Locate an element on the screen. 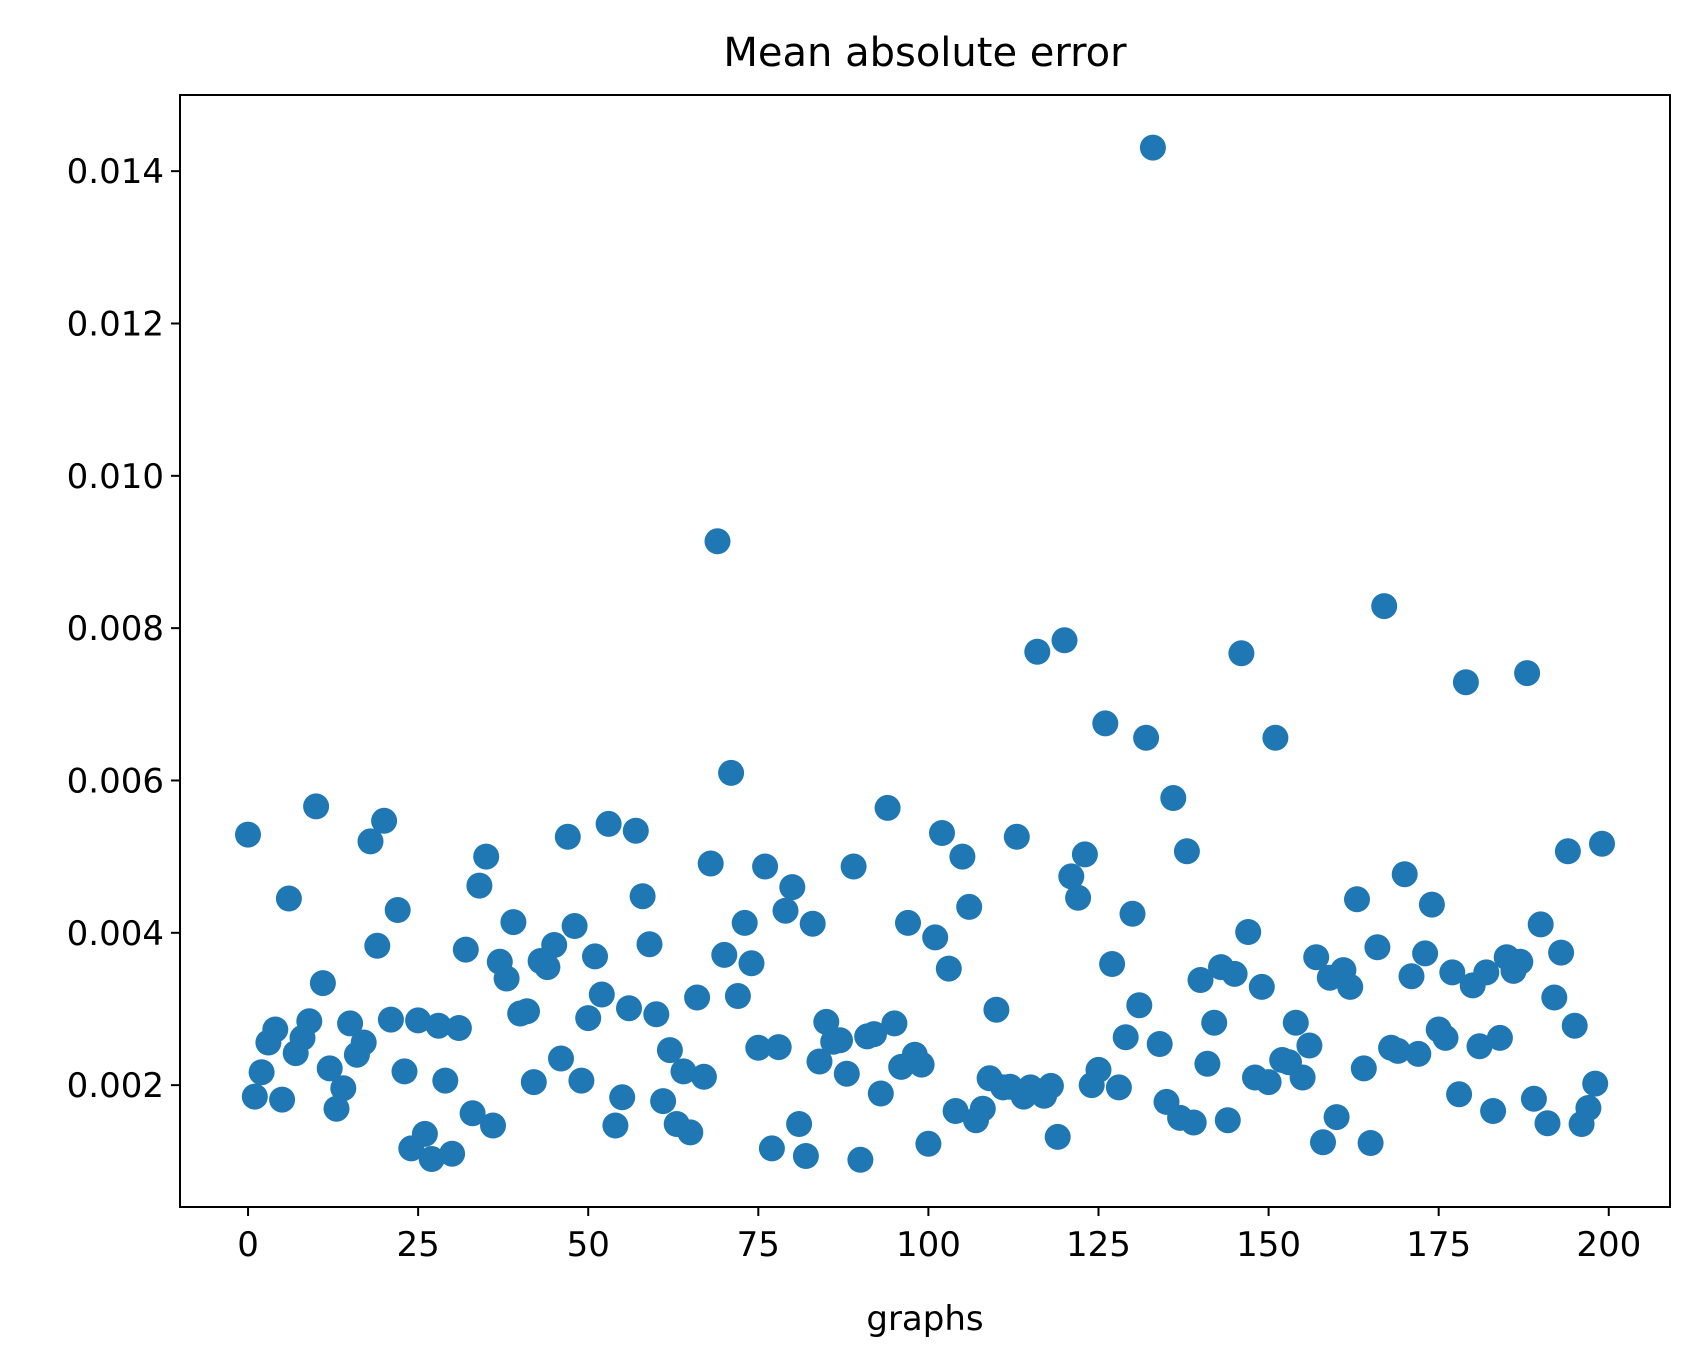 This screenshot has height=1361, width=1696. y-tick-label: 0.012 is located at coordinates (115, 324).